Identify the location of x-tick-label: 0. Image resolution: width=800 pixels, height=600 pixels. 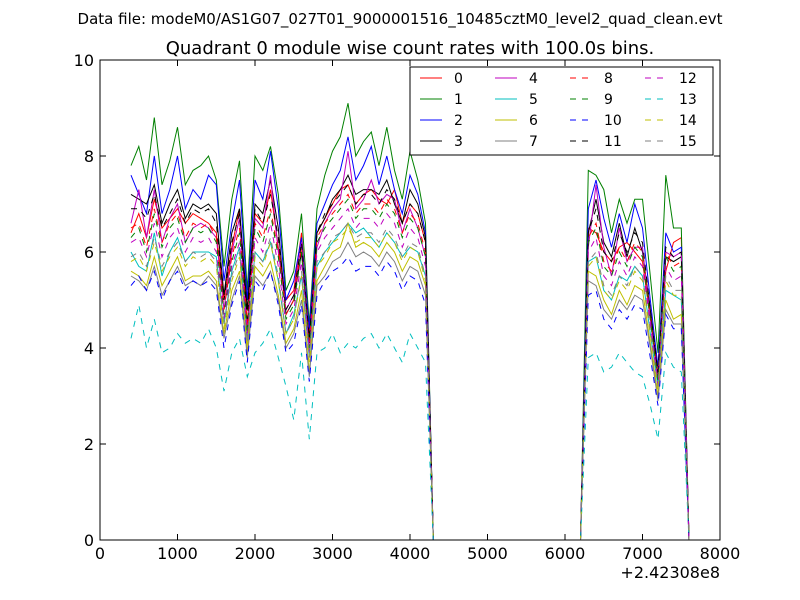
(100, 553).